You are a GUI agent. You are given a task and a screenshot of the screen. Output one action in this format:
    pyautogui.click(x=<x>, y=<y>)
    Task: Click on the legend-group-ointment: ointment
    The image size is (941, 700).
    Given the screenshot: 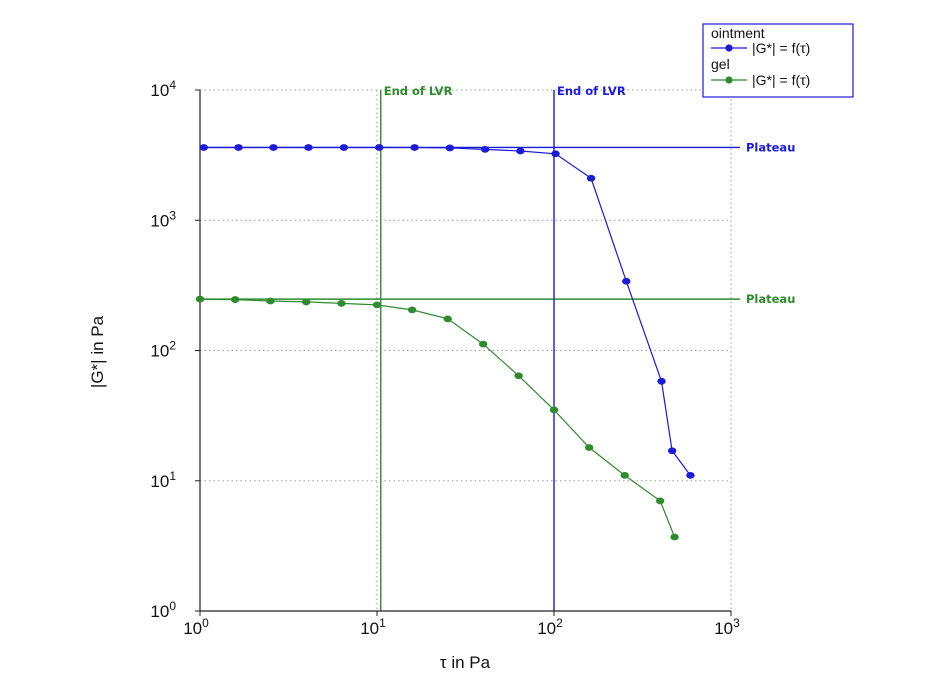 What is the action you would take?
    pyautogui.click(x=738, y=33)
    